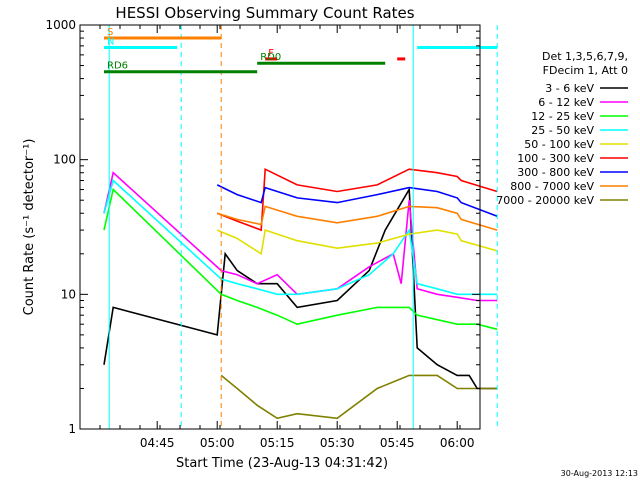 The image size is (640, 480). What do you see at coordinates (110, 42) in the screenshot?
I see `state-label-n: N` at bounding box center [110, 42].